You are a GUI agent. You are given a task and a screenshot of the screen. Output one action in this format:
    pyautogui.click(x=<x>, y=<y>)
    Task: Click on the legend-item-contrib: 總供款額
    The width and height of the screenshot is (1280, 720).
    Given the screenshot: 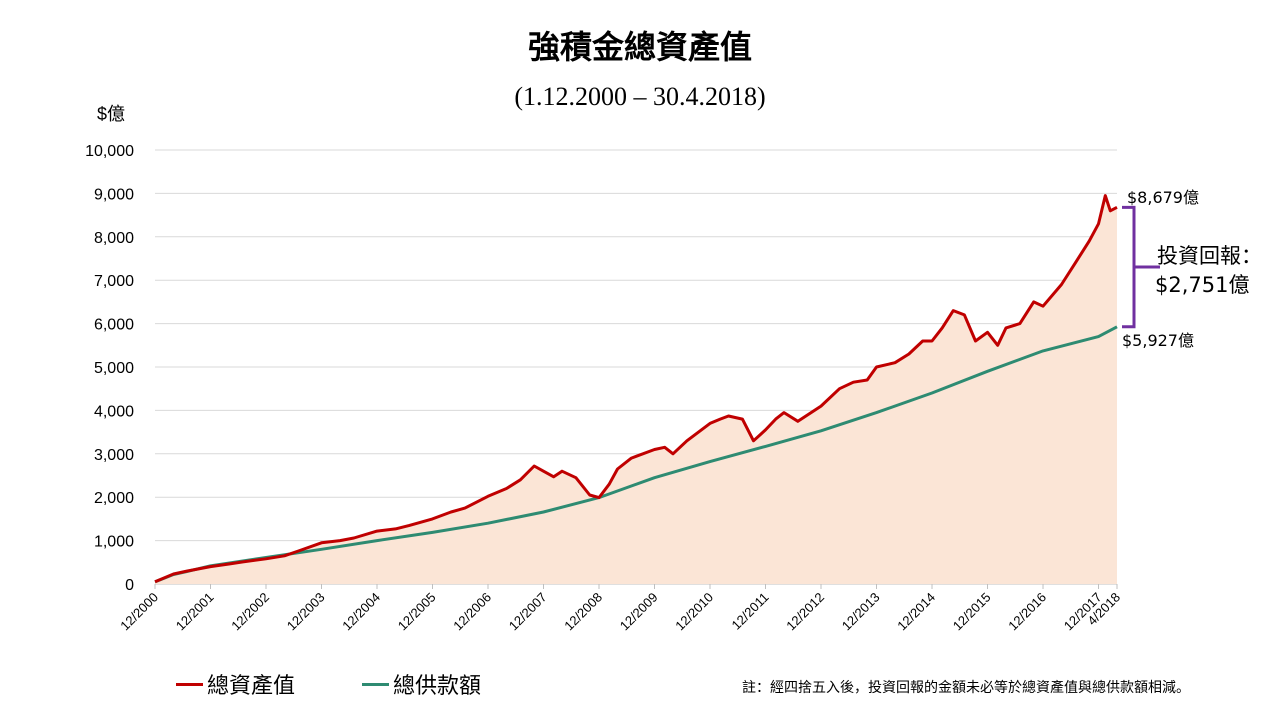 What is the action you would take?
    pyautogui.click(x=421, y=684)
    